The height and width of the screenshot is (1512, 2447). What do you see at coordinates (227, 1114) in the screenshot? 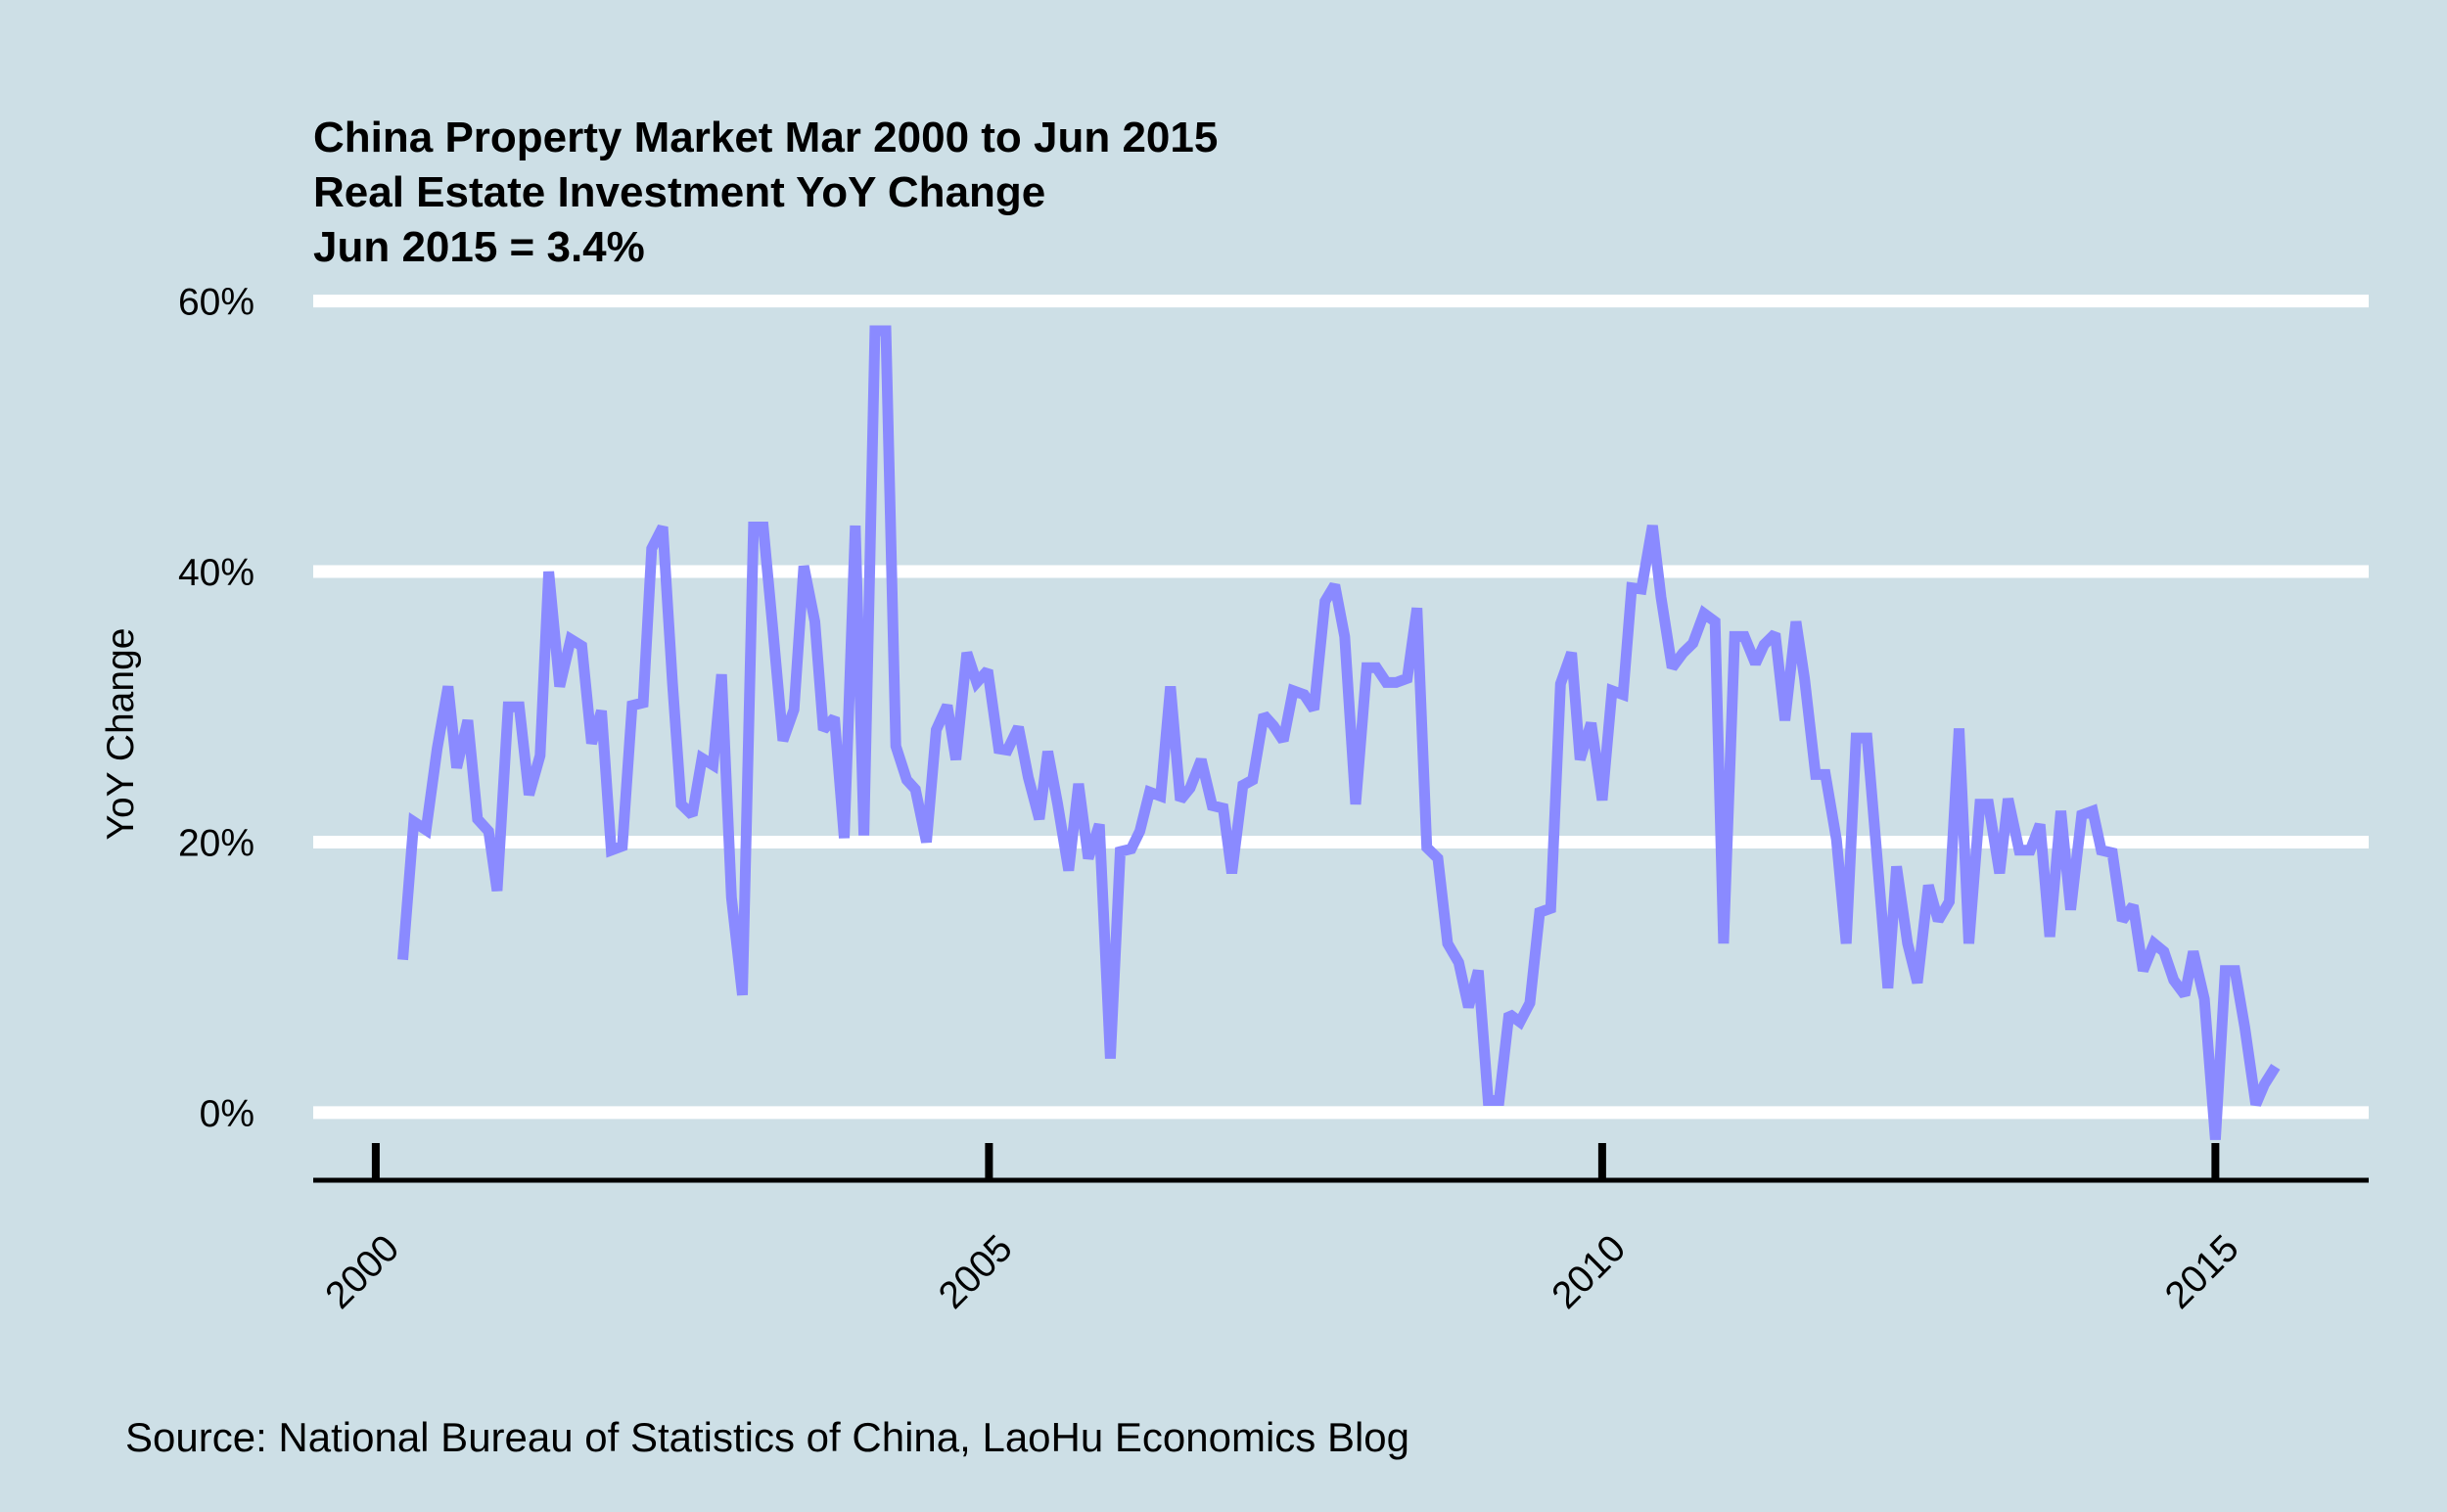
I see `y-tick-label: 0%` at bounding box center [227, 1114].